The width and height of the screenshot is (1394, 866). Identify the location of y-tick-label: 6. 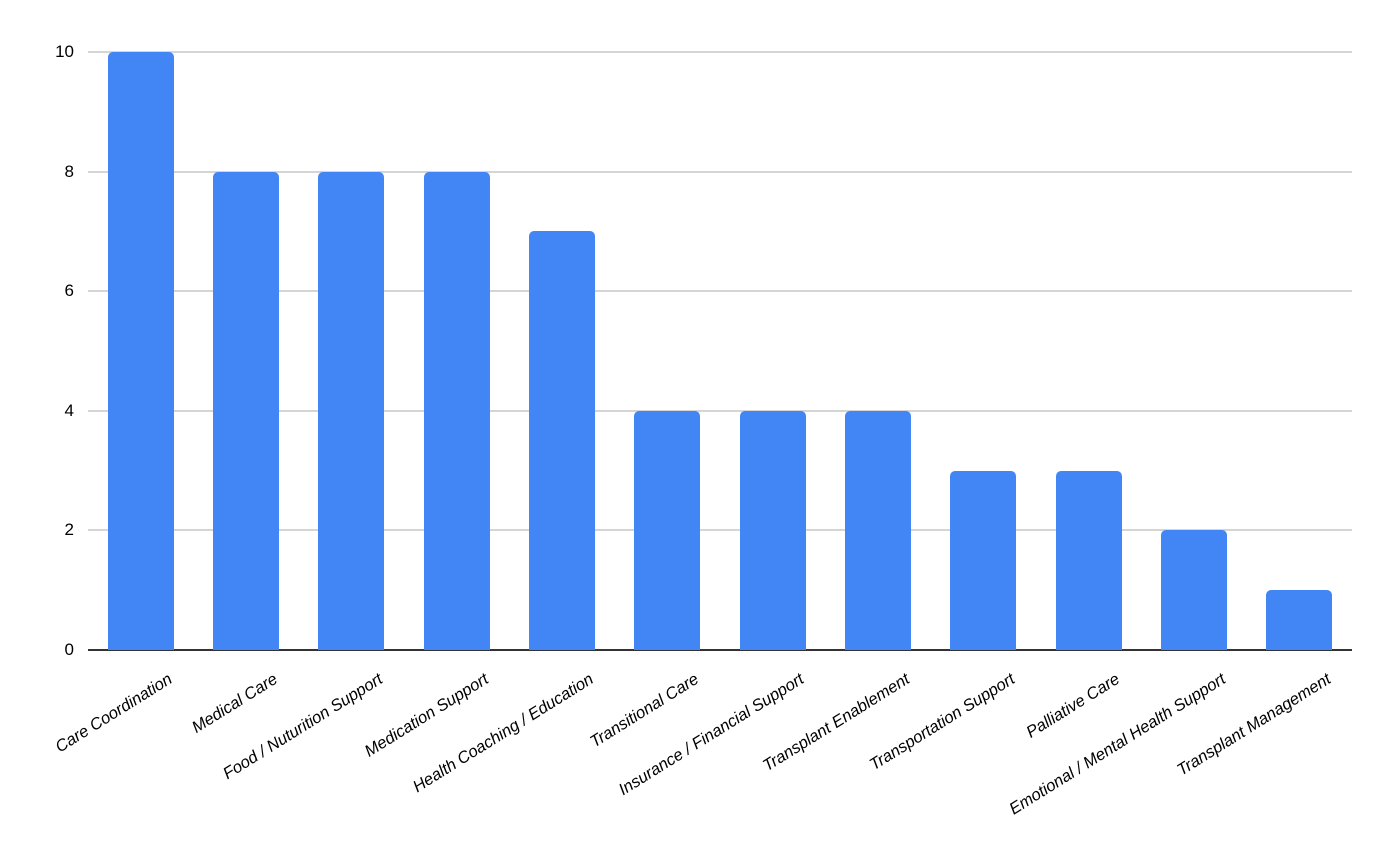
(69, 291).